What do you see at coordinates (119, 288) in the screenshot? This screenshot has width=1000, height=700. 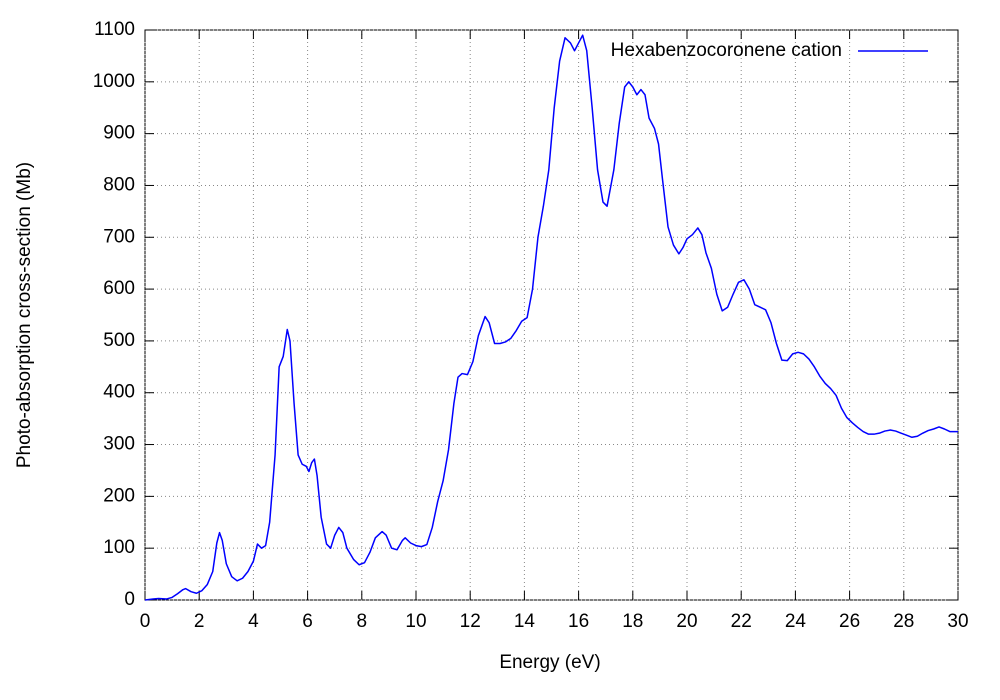 I see `y-tick-label: 600` at bounding box center [119, 288].